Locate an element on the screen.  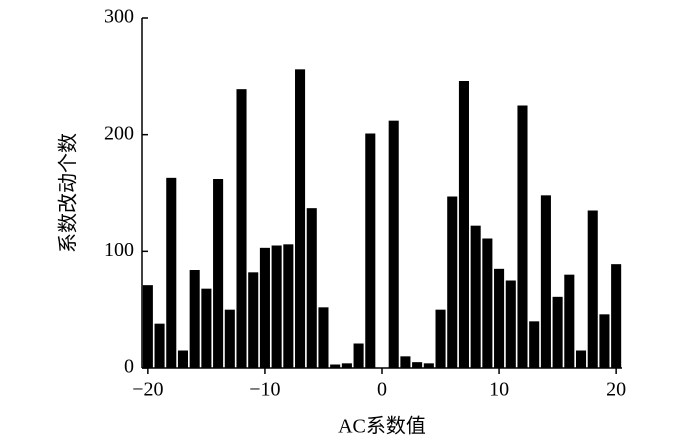
y-axis-label: 系数改动个数 is located at coordinates (68, 193).